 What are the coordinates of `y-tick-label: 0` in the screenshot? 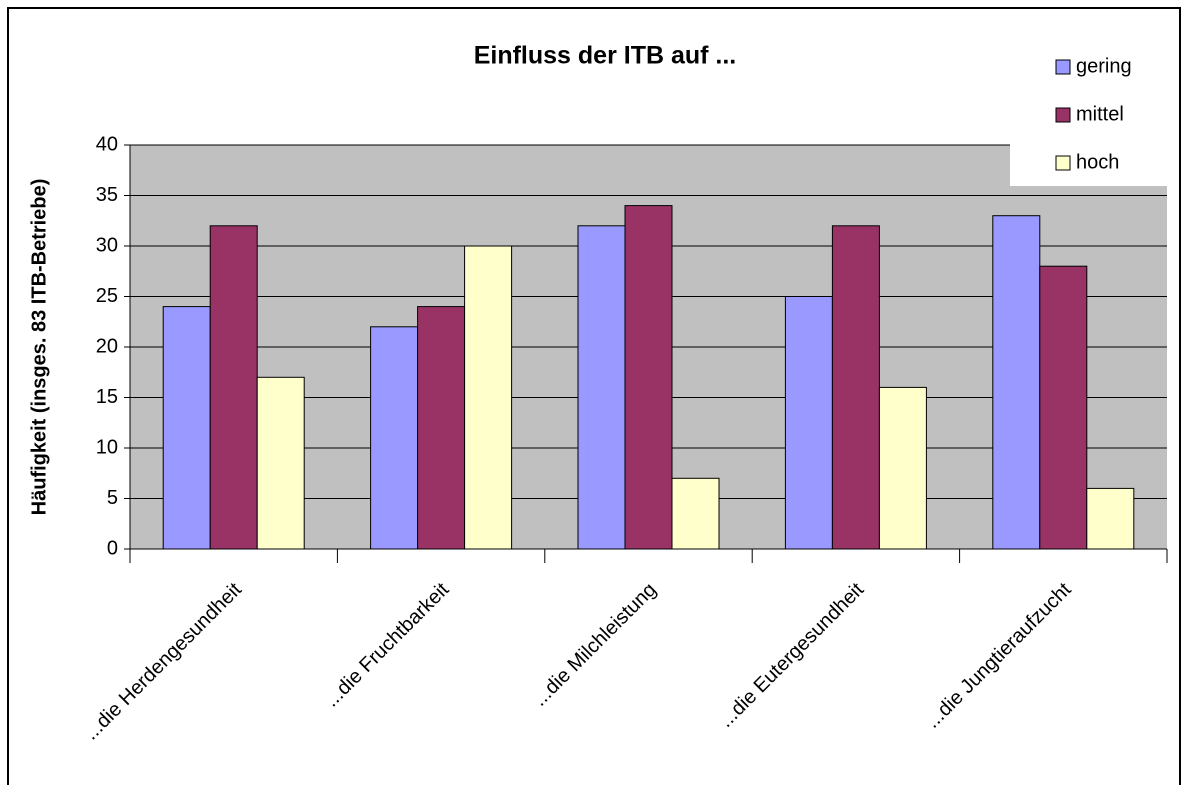 It's located at (112, 548).